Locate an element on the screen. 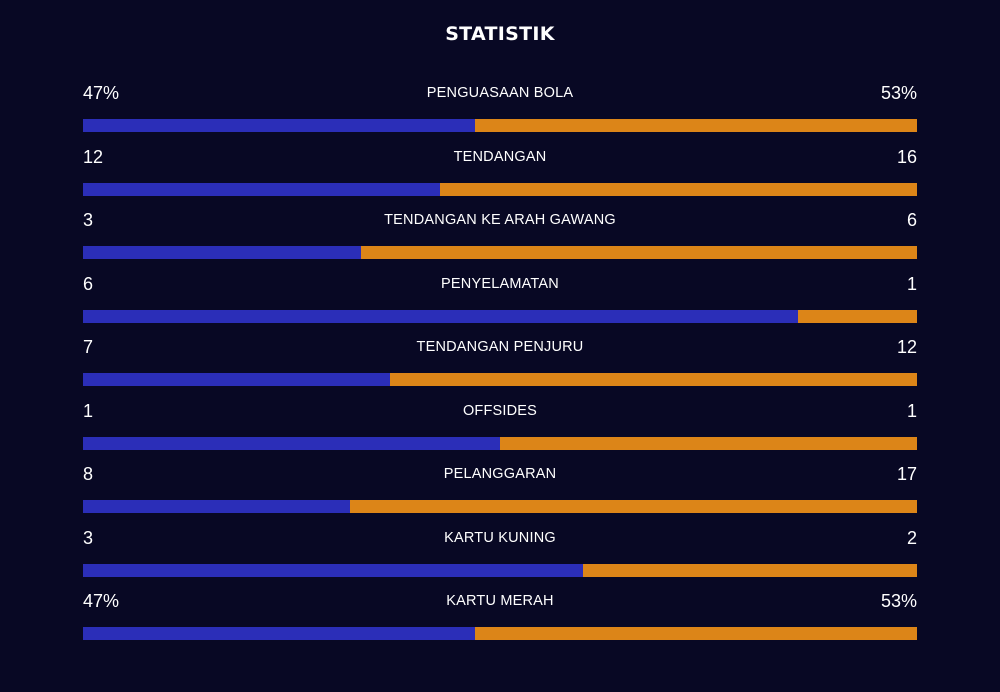 The image size is (1000, 692). home-value: 6 is located at coordinates (88, 283).